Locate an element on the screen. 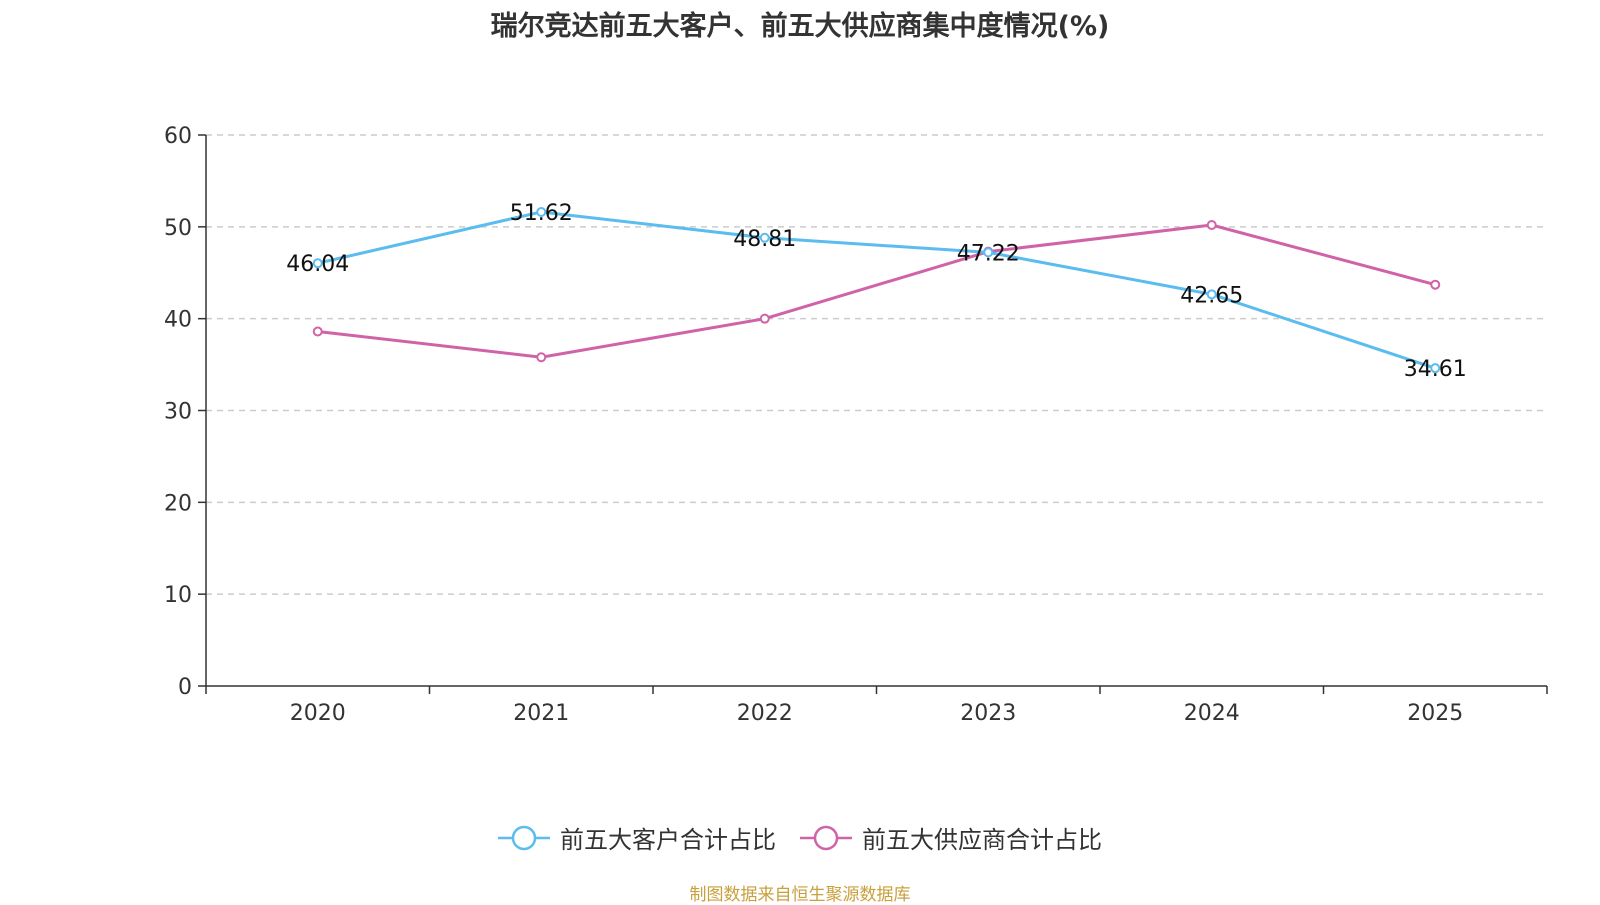 The image size is (1600, 905). data-point-0-2024 is located at coordinates (1211, 294).